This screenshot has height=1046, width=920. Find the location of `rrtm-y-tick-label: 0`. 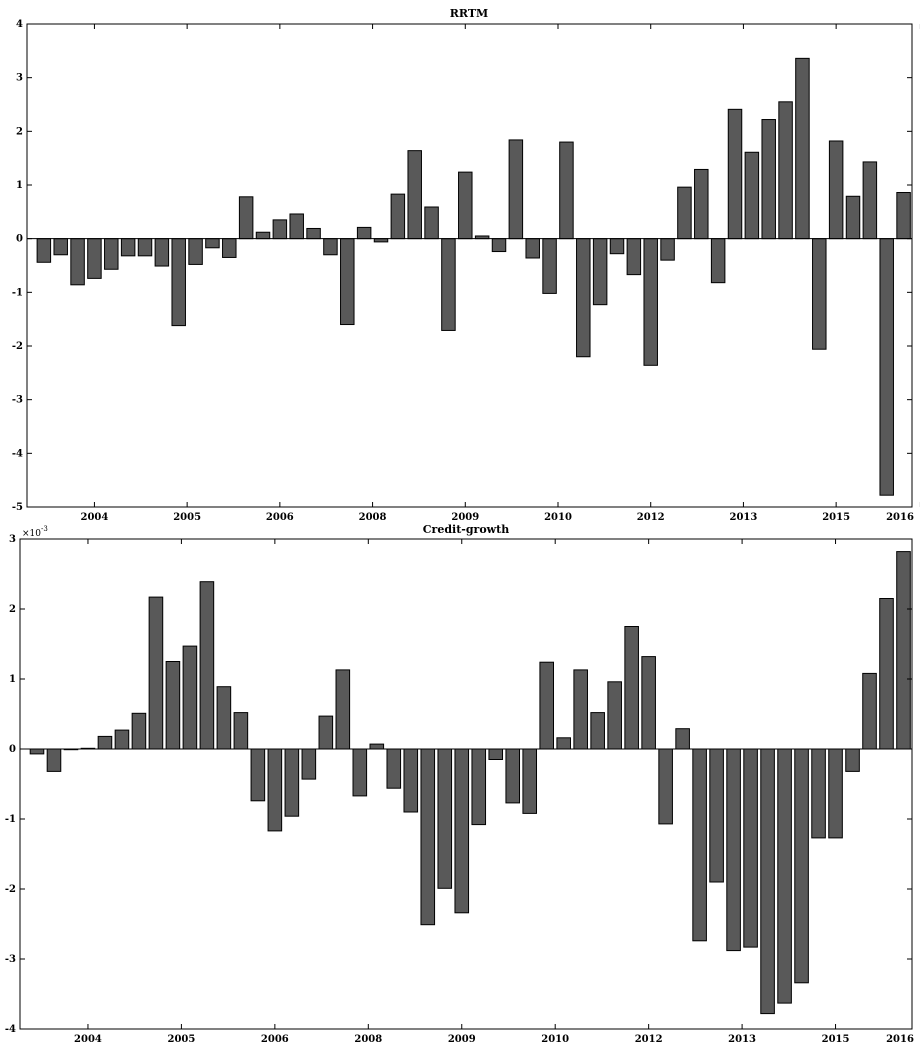

rrtm-y-tick-label: 0 is located at coordinates (19, 239).